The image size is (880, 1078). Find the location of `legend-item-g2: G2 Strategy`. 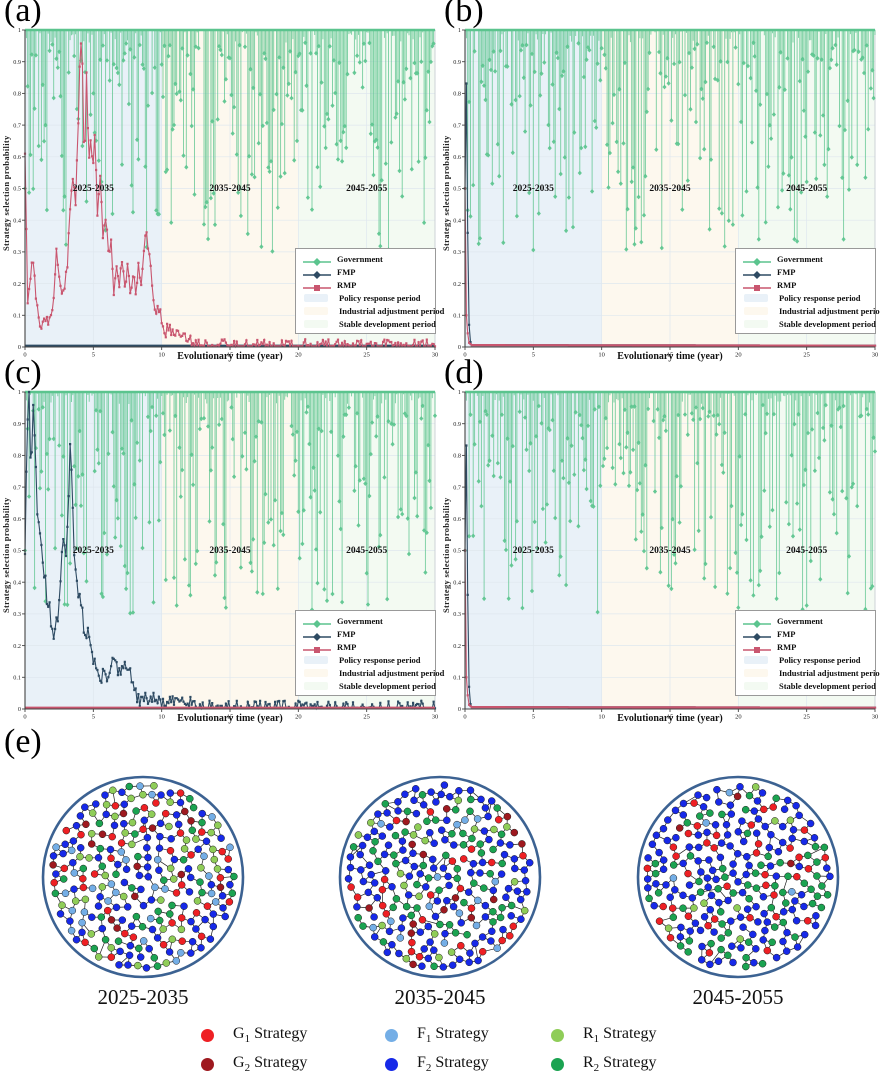

legend-item-g2: G2 Strategy is located at coordinates (254, 1064).